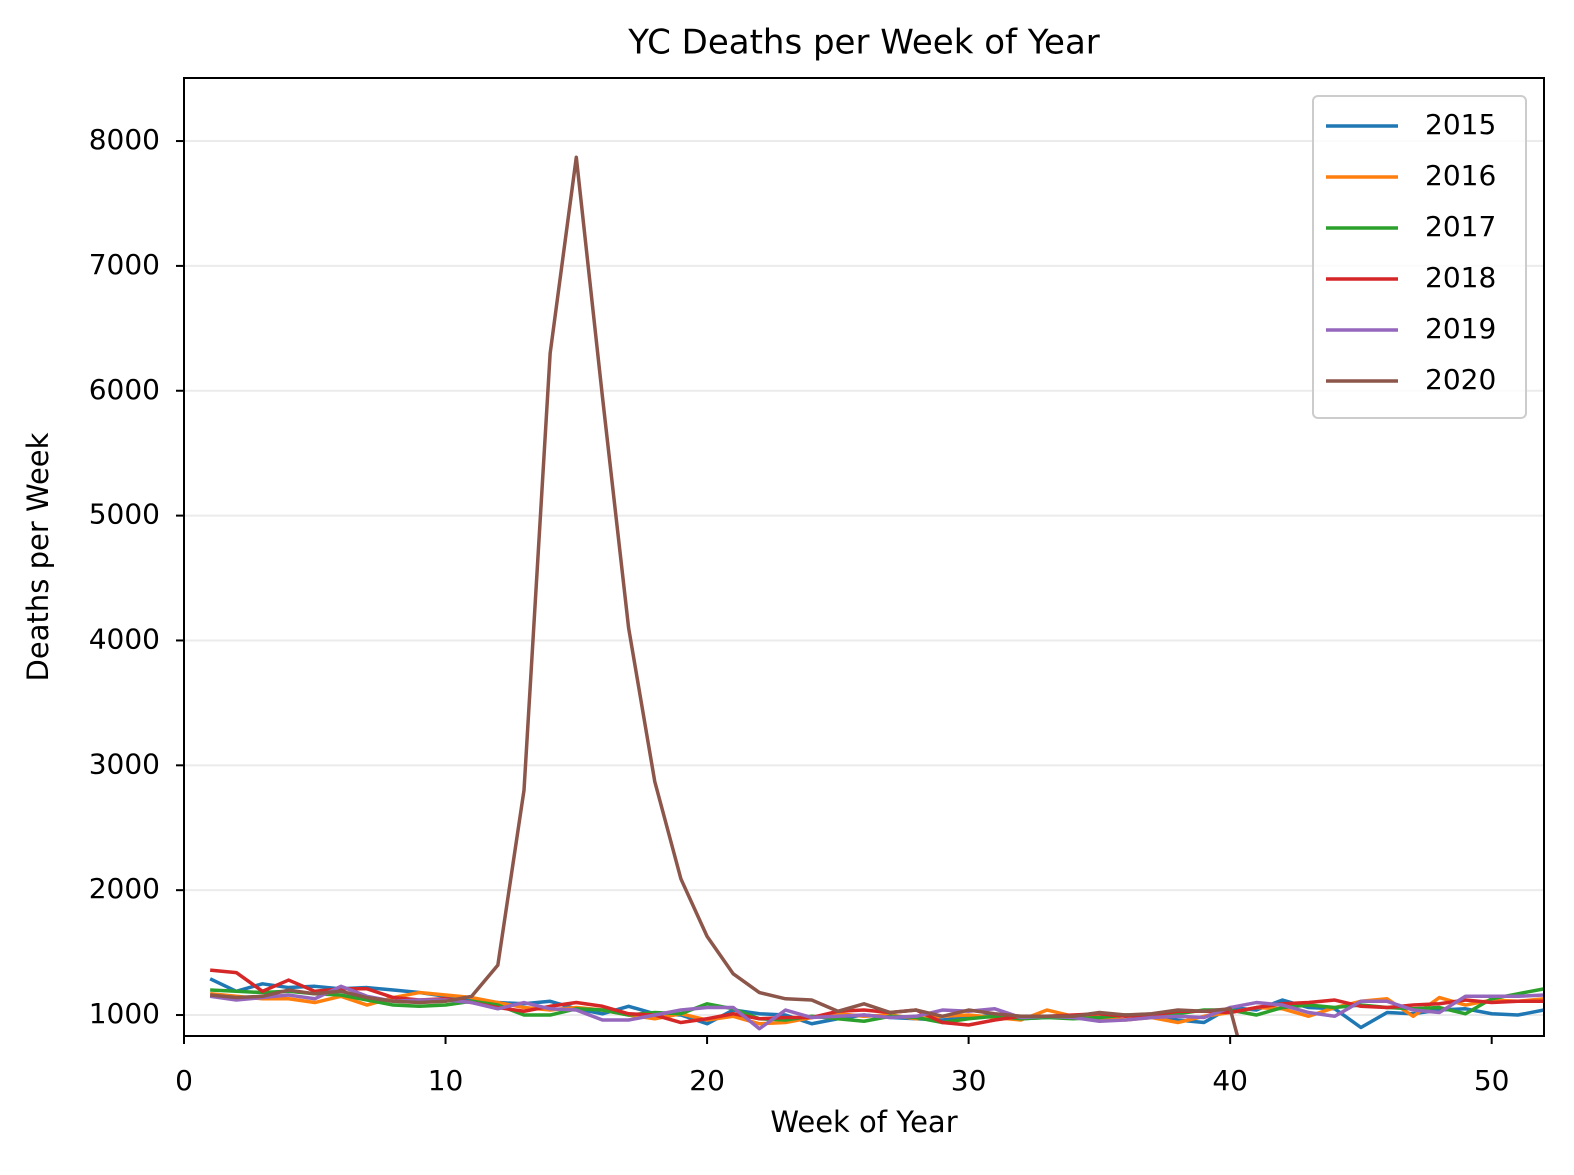 This screenshot has height=1175, width=1574. Describe the element at coordinates (124, 888) in the screenshot. I see `y-tick-label: 2000` at that location.